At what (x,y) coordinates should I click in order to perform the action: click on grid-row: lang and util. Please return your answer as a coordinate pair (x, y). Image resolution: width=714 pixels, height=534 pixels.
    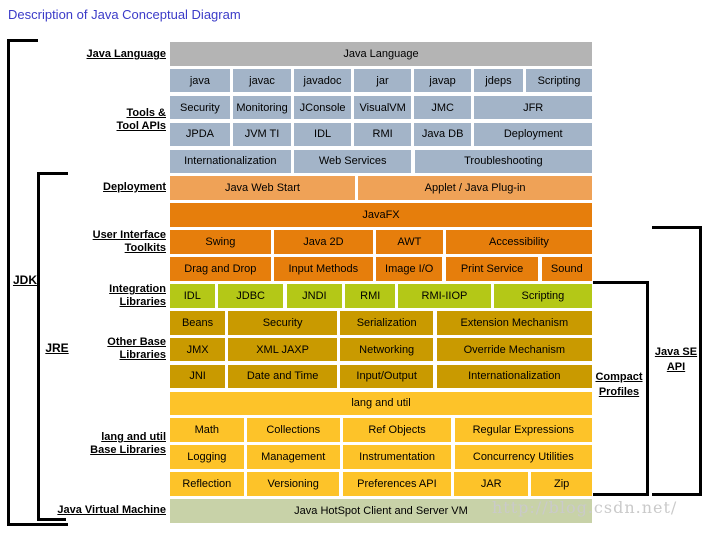
    Looking at the image, I should click on (381, 403).